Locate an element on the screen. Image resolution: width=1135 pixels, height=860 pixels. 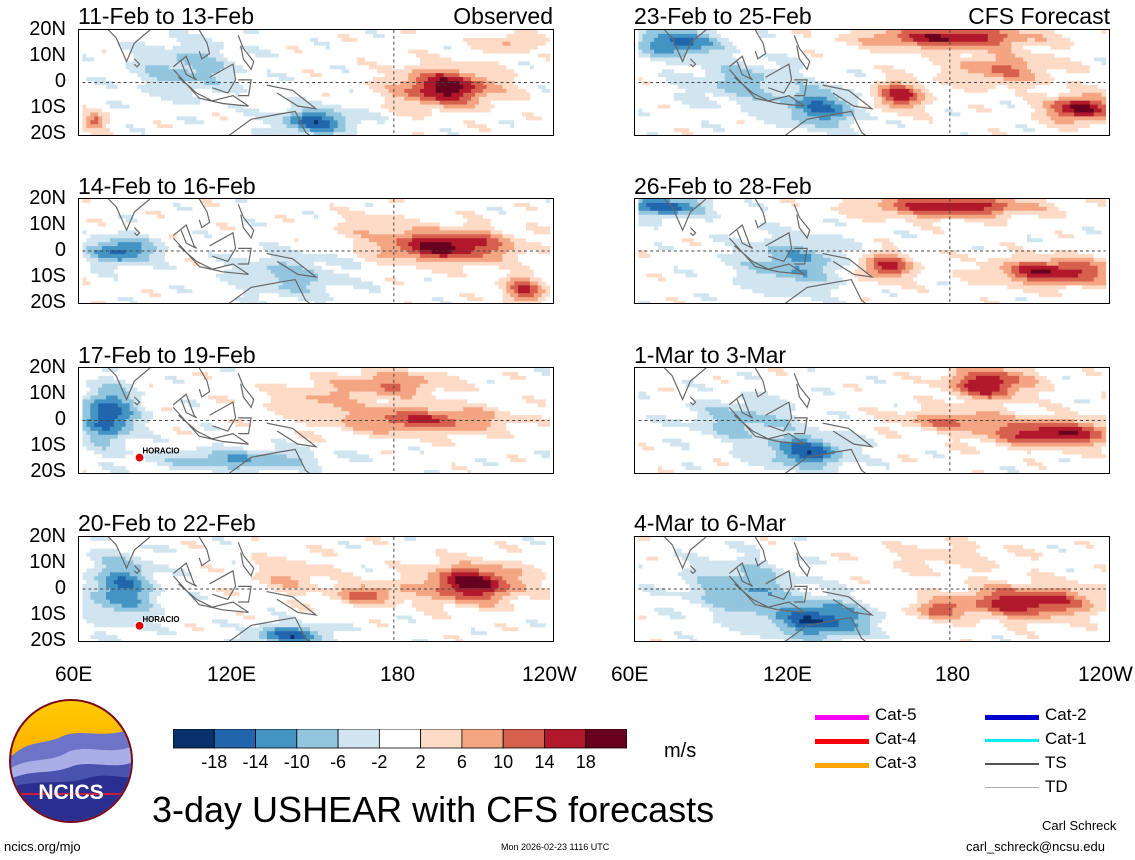
chart-title: 3-day USHEAR with CFS forecasts is located at coordinates (433, 810).